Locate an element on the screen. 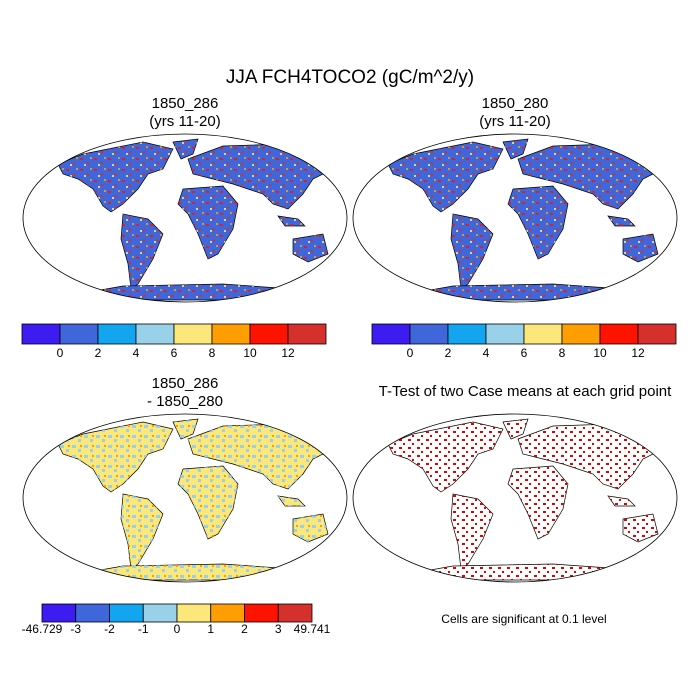 This screenshot has width=700, height=700. colorbar-label: 3 is located at coordinates (278, 629).